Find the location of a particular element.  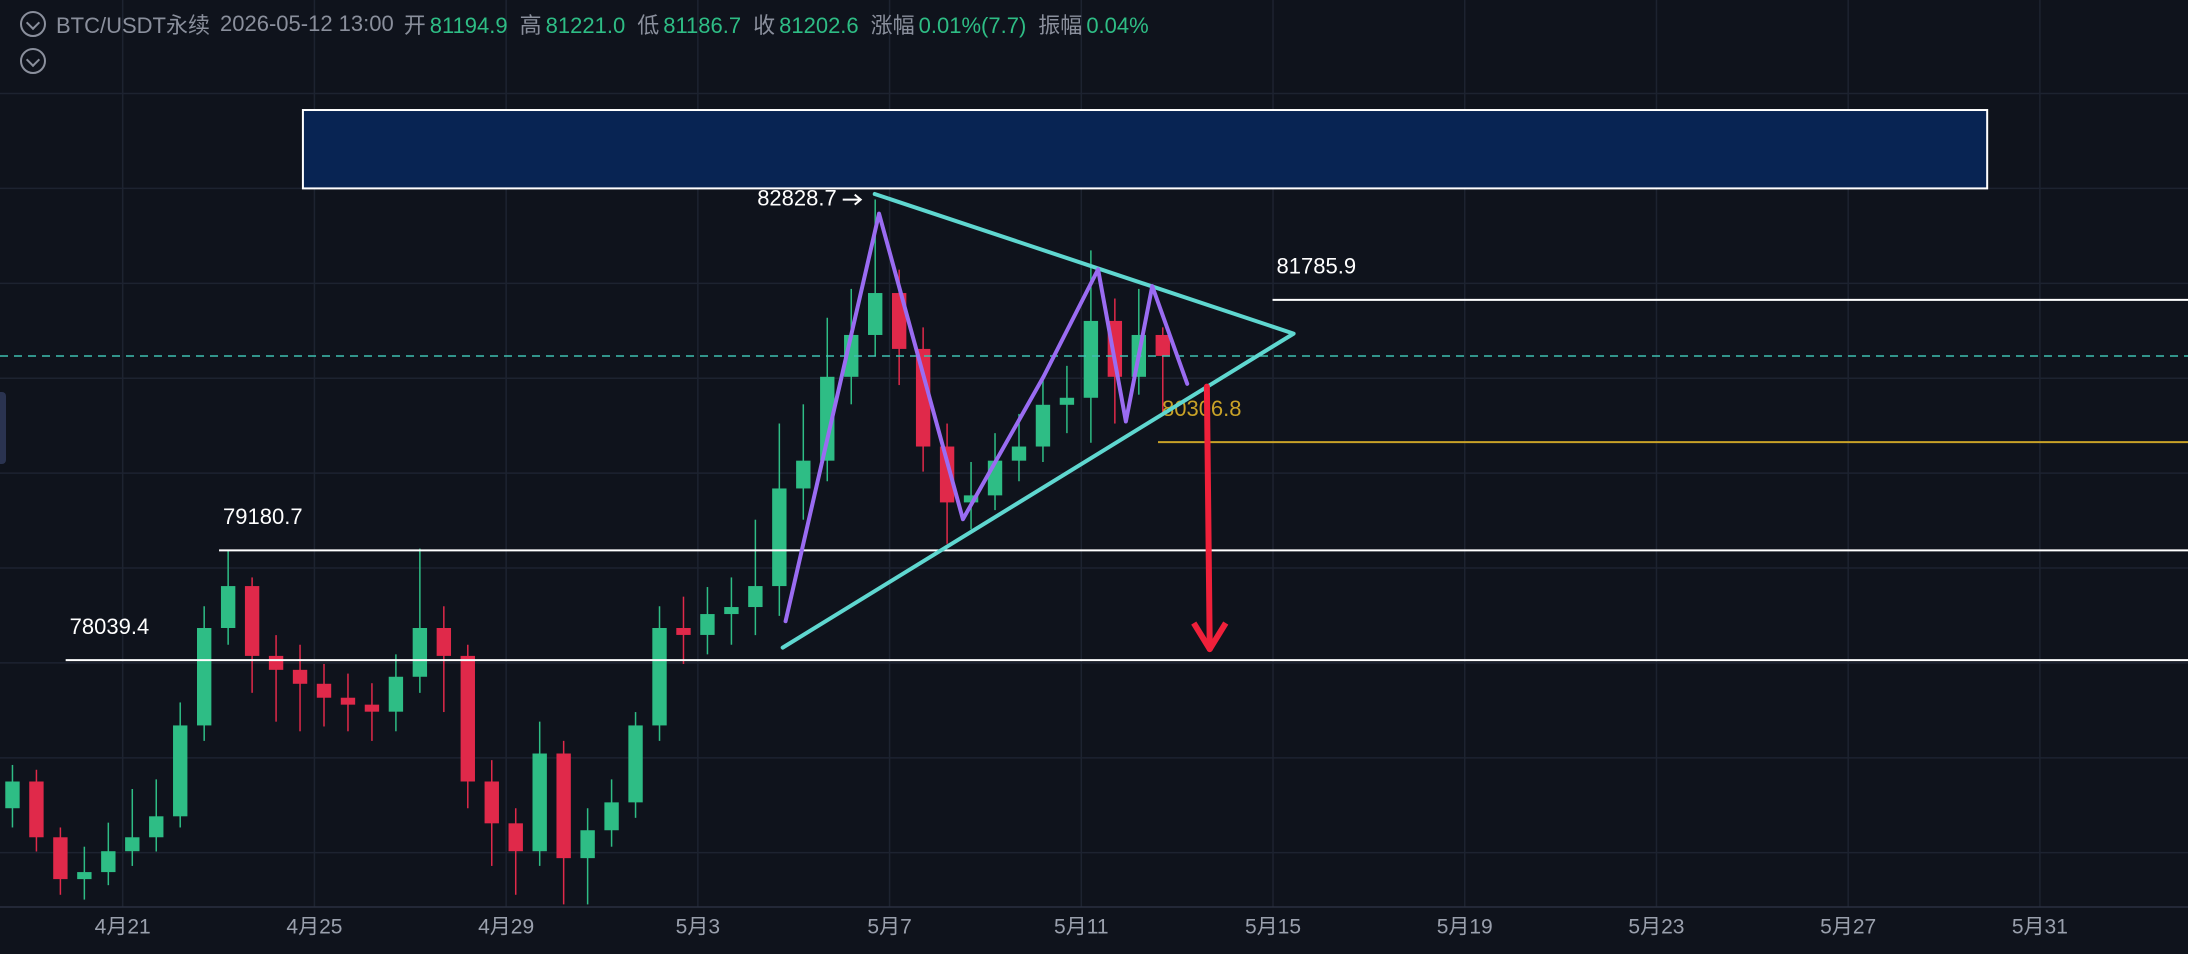

level-label: 79180.7 is located at coordinates (263, 516).